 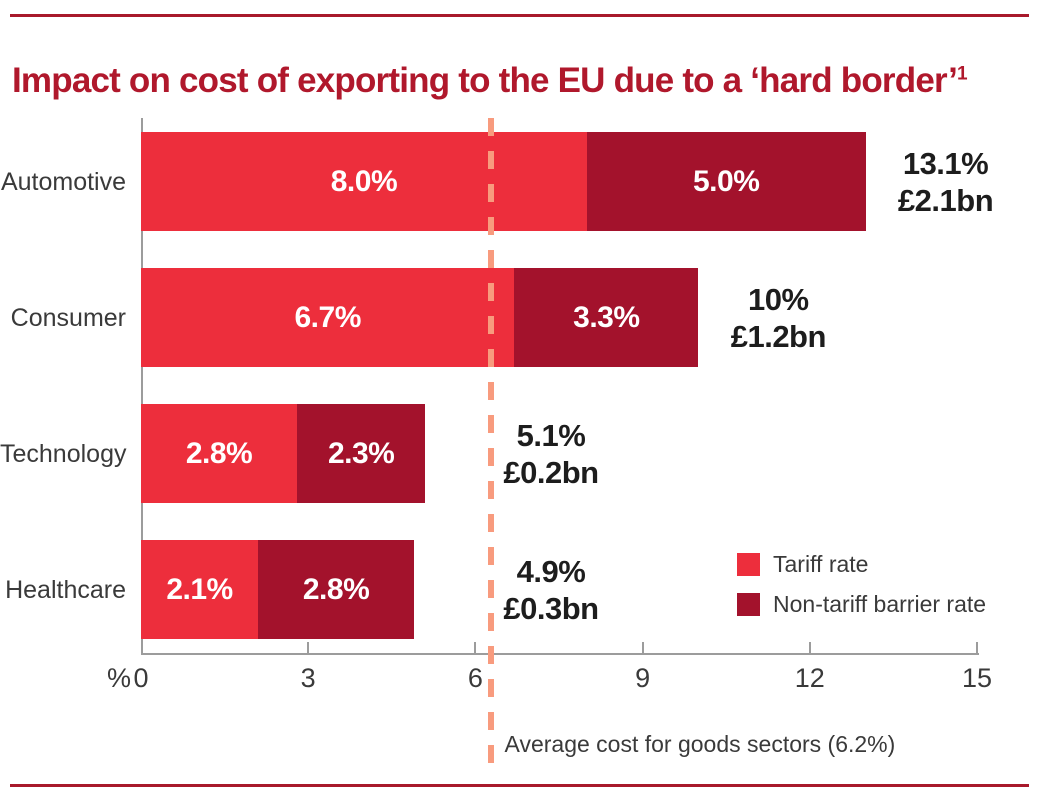 What do you see at coordinates (475, 678) in the screenshot?
I see `x-axis-tick-label: 6` at bounding box center [475, 678].